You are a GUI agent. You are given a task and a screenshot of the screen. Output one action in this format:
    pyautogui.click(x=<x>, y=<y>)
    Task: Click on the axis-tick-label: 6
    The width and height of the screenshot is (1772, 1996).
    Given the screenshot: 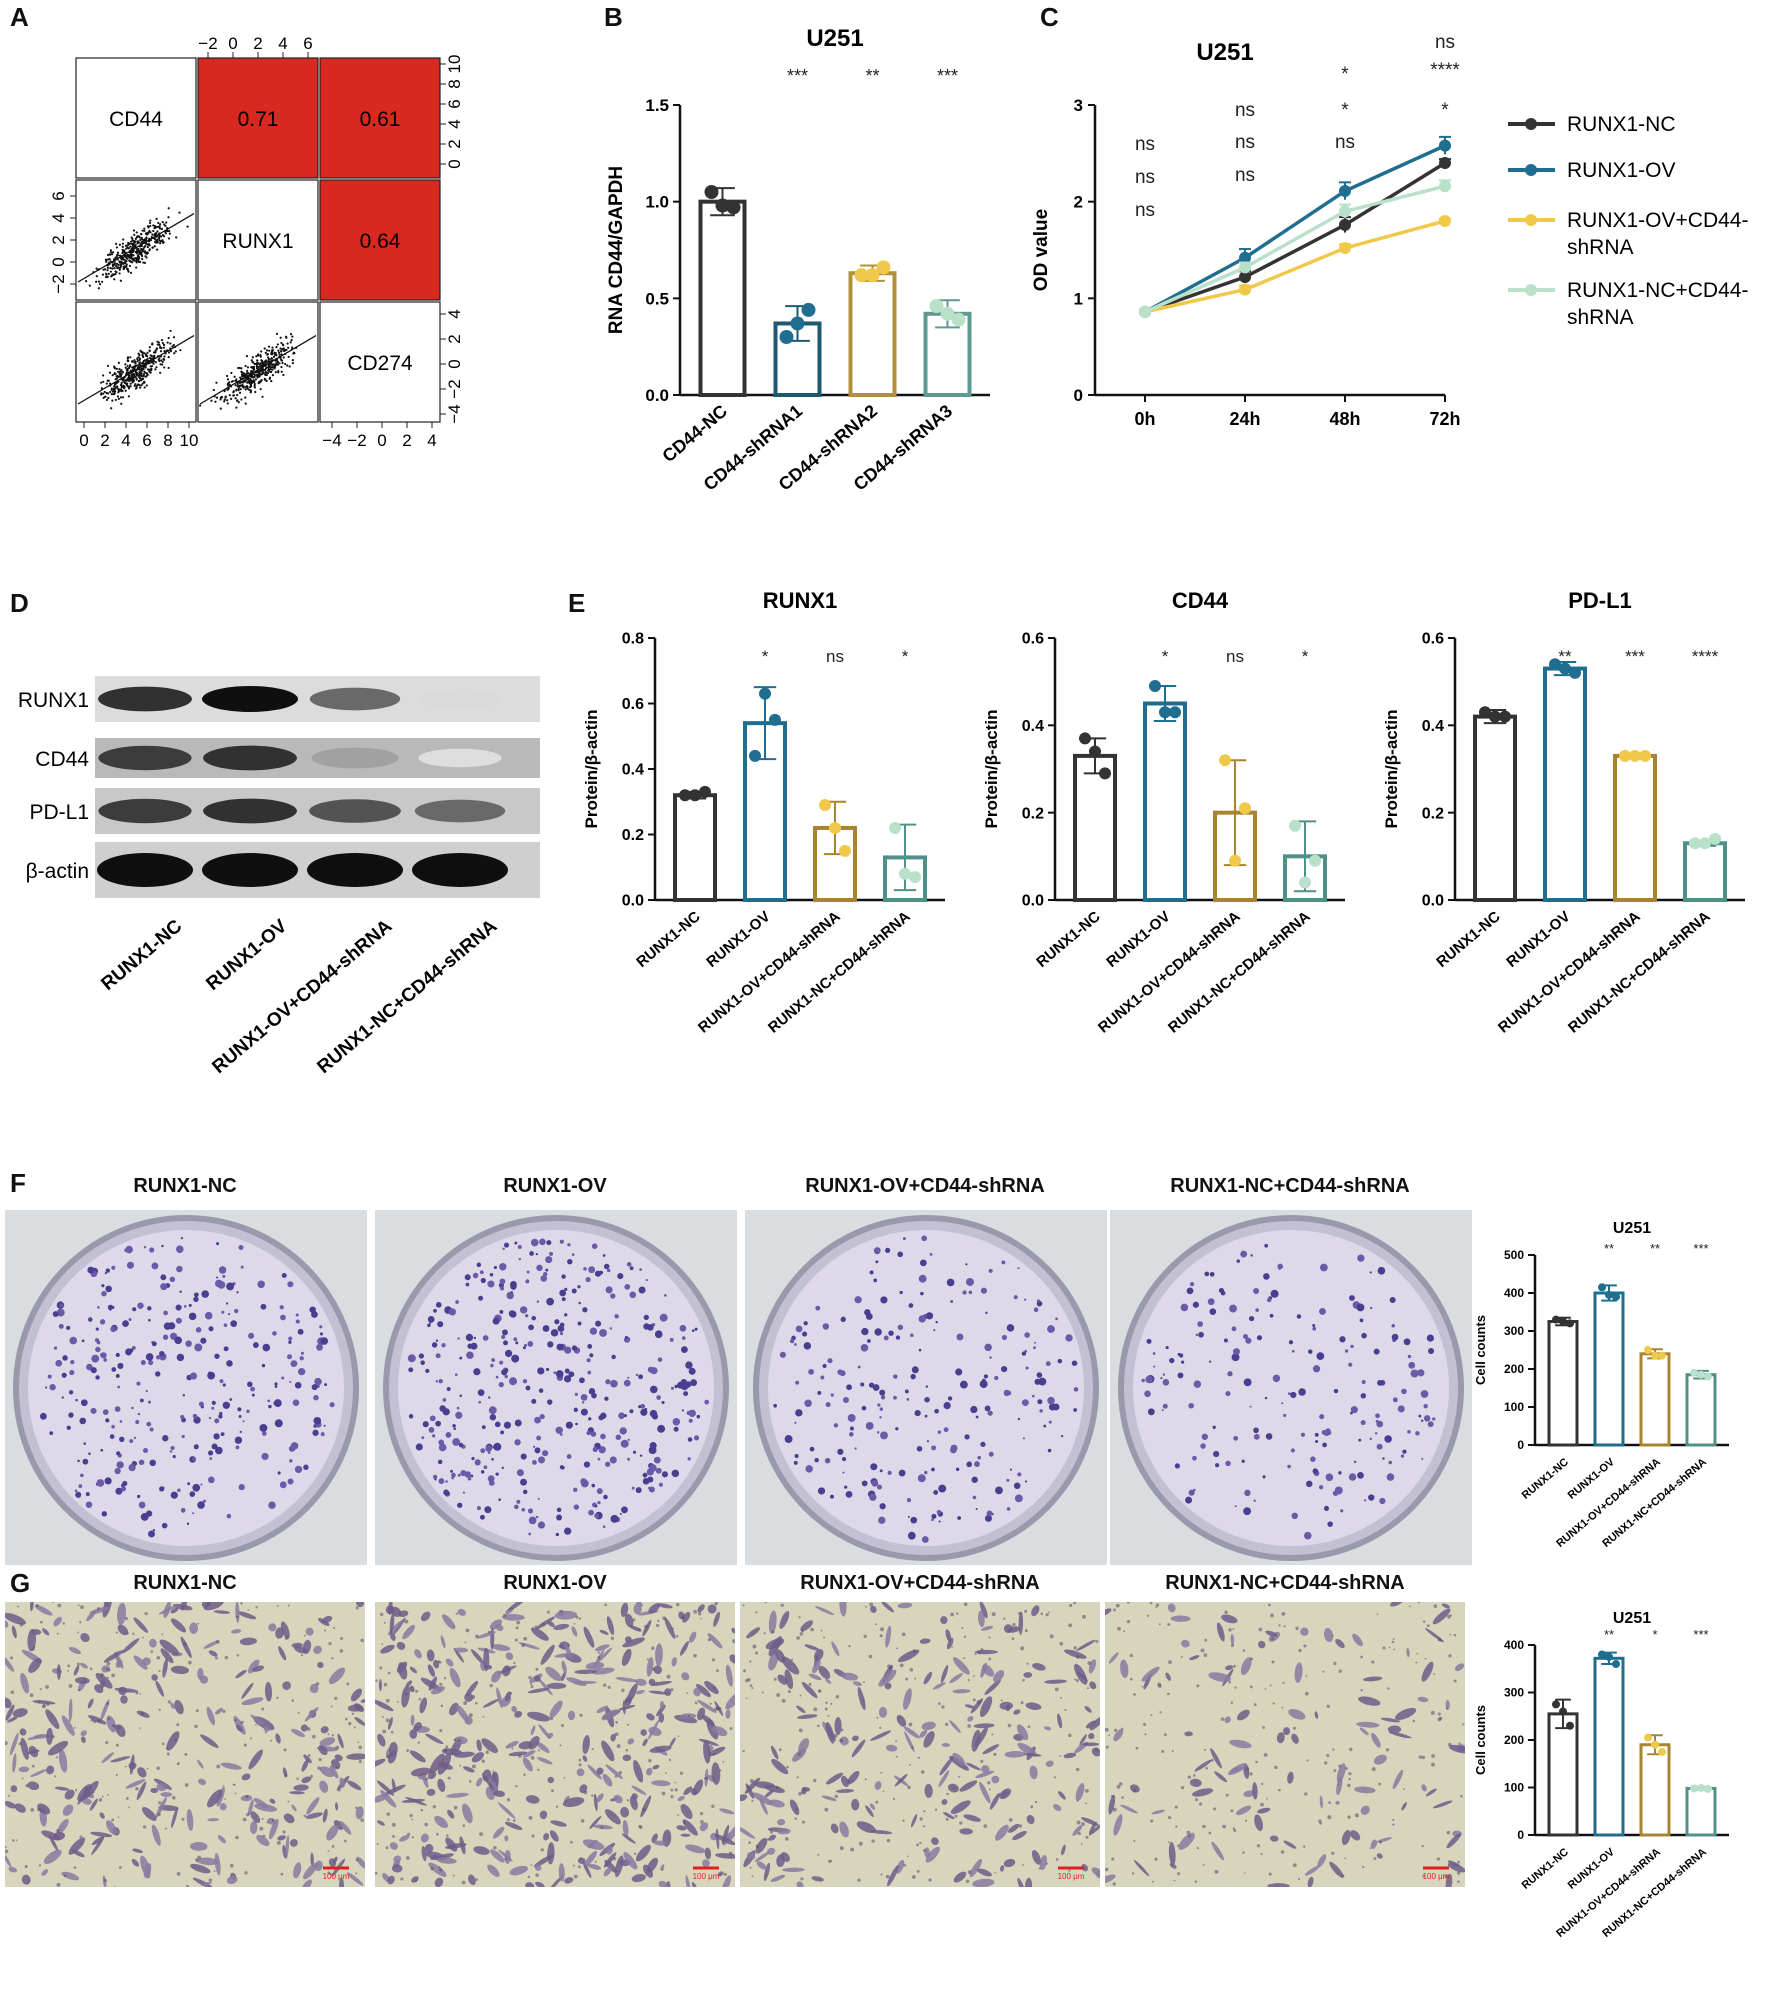 What is the action you would take?
    pyautogui.click(x=146, y=440)
    